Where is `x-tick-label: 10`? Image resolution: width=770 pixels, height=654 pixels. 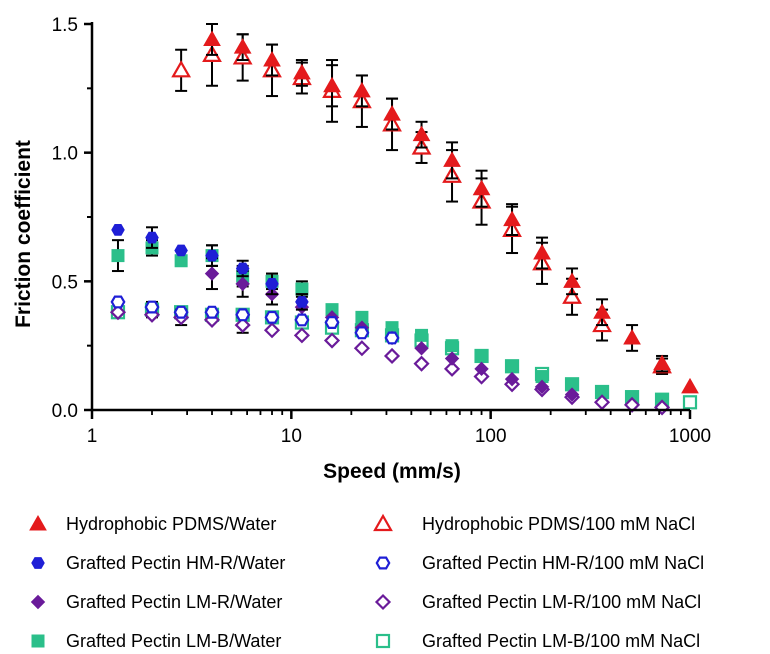 x-tick-label: 10 is located at coordinates (291, 436).